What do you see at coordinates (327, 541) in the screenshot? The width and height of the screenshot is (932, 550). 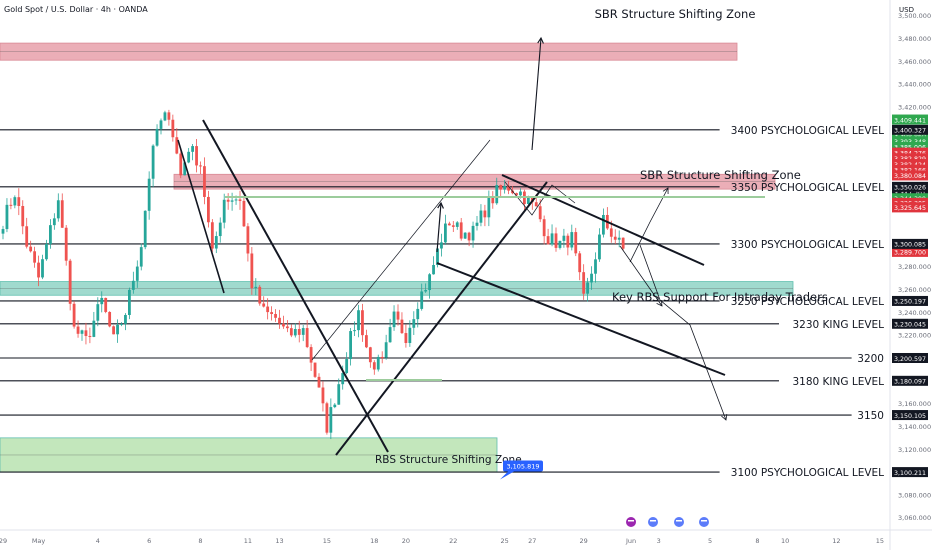 I see `x-tick-15: 15` at bounding box center [327, 541].